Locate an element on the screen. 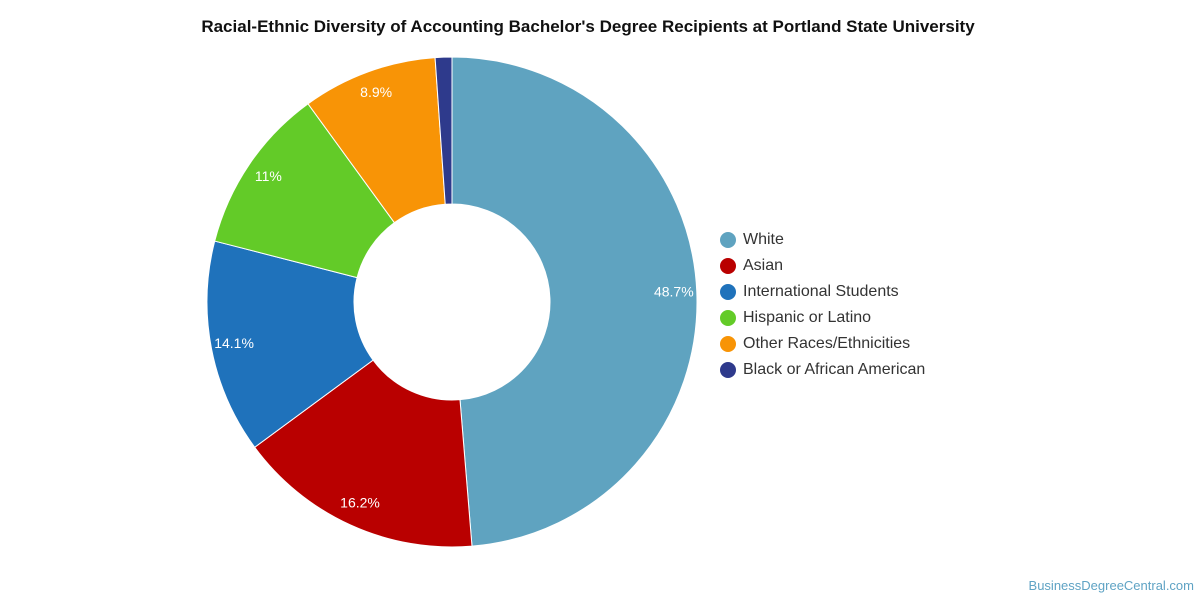 This screenshot has height=600, width=1200. slice-label-hispanic-or-latino: 11% is located at coordinates (268, 176).